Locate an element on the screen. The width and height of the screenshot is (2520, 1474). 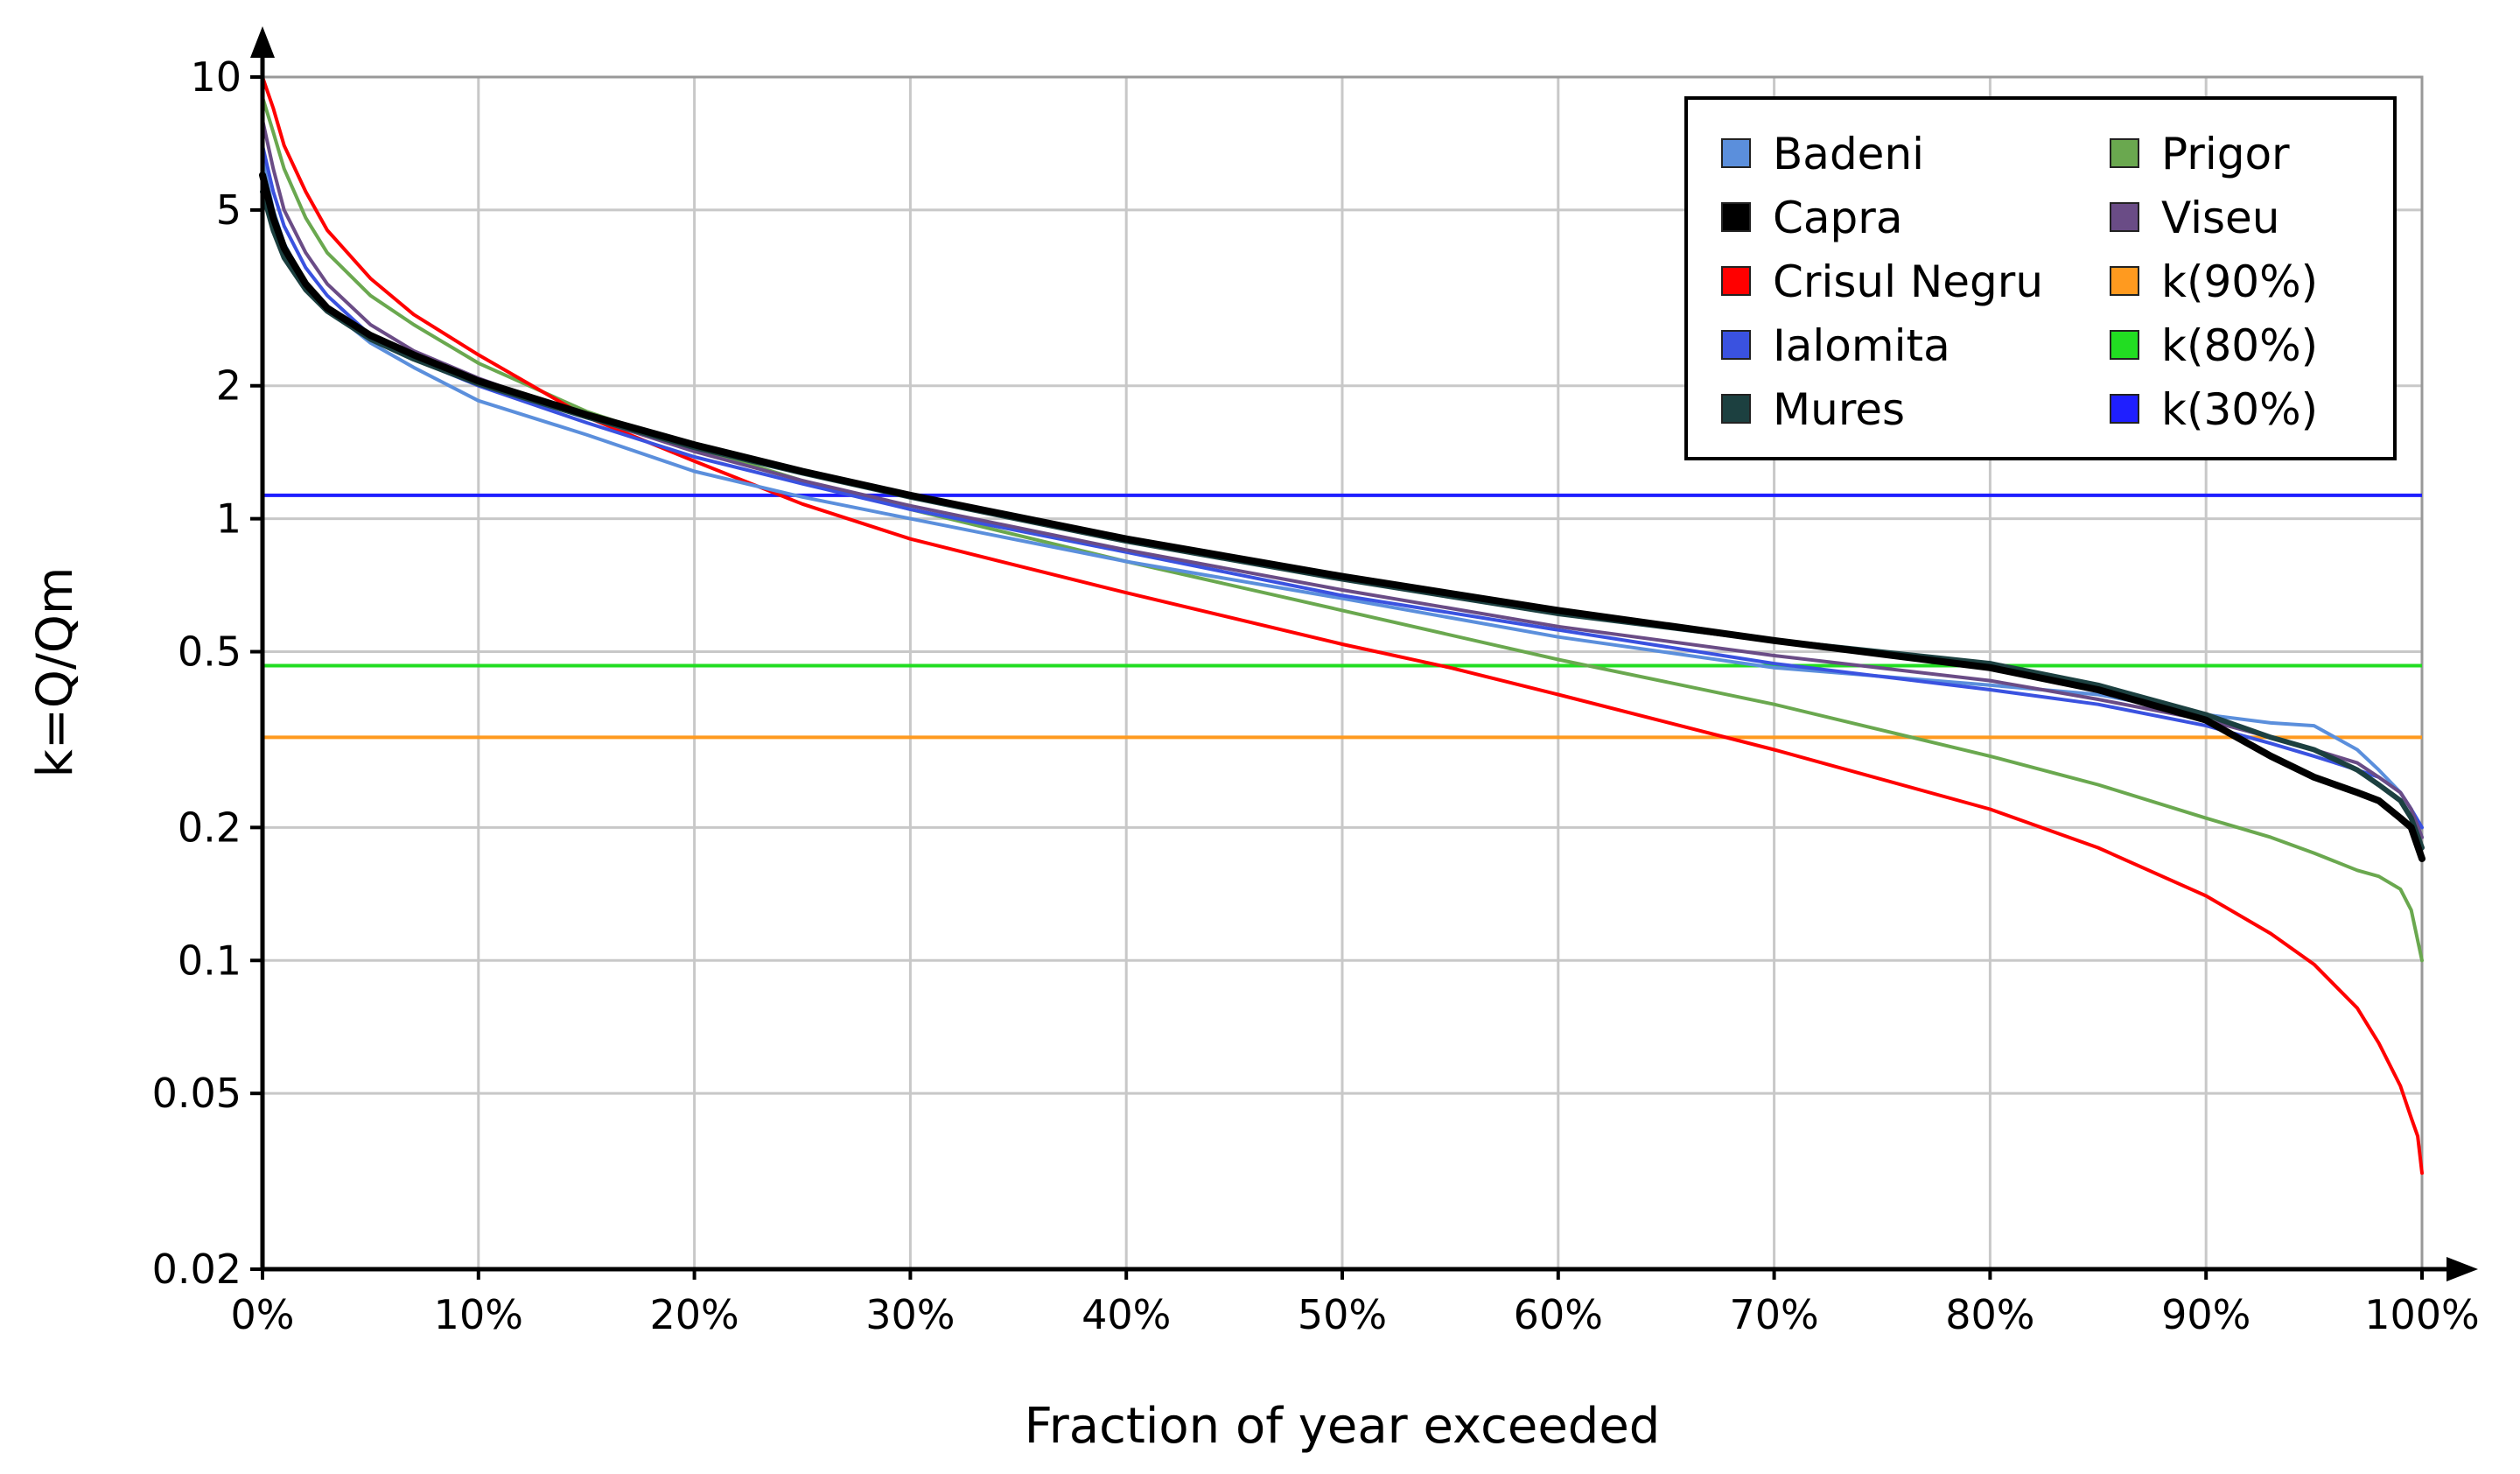
x-tick-label: 100% is located at coordinates (2422, 1314).